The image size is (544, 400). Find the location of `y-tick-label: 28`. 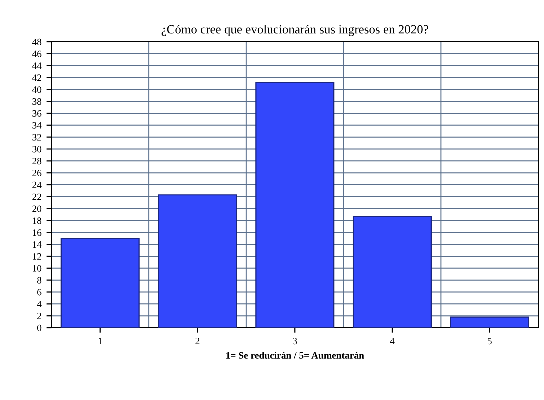

y-tick-label: 28 is located at coordinates (37, 161).